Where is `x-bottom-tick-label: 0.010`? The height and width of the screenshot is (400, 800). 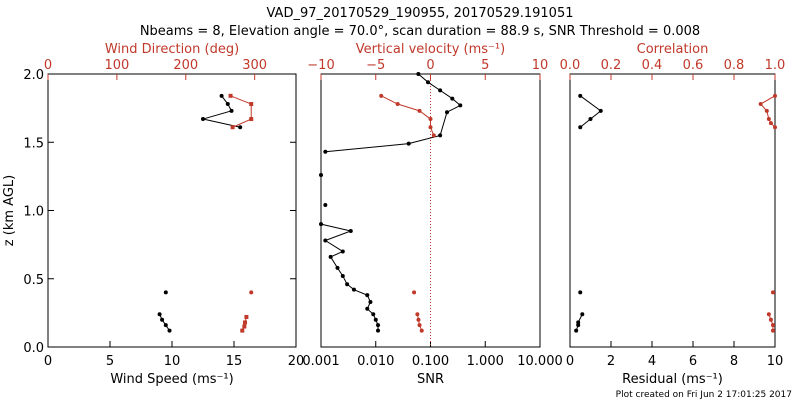
x-bottom-tick-label: 0.010 is located at coordinates (375, 361).